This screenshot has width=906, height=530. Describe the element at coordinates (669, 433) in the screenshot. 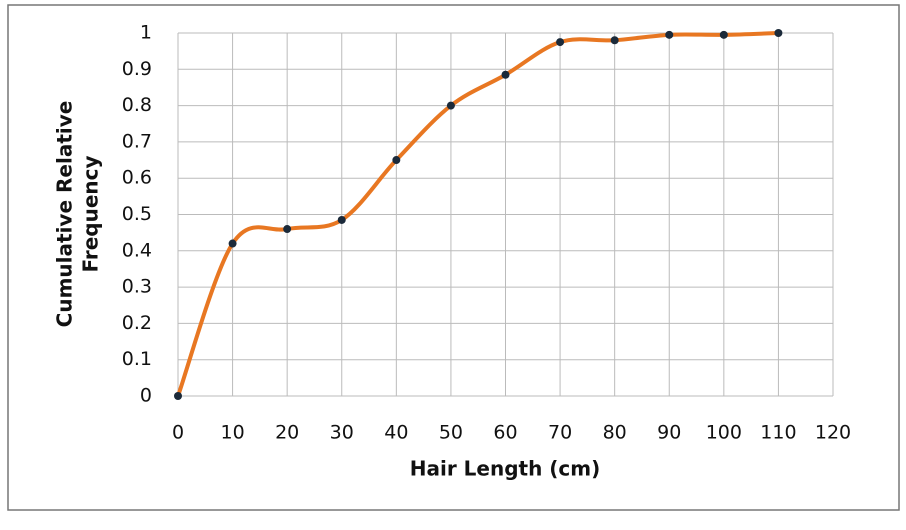

I see `x-tick-label: 90` at that location.